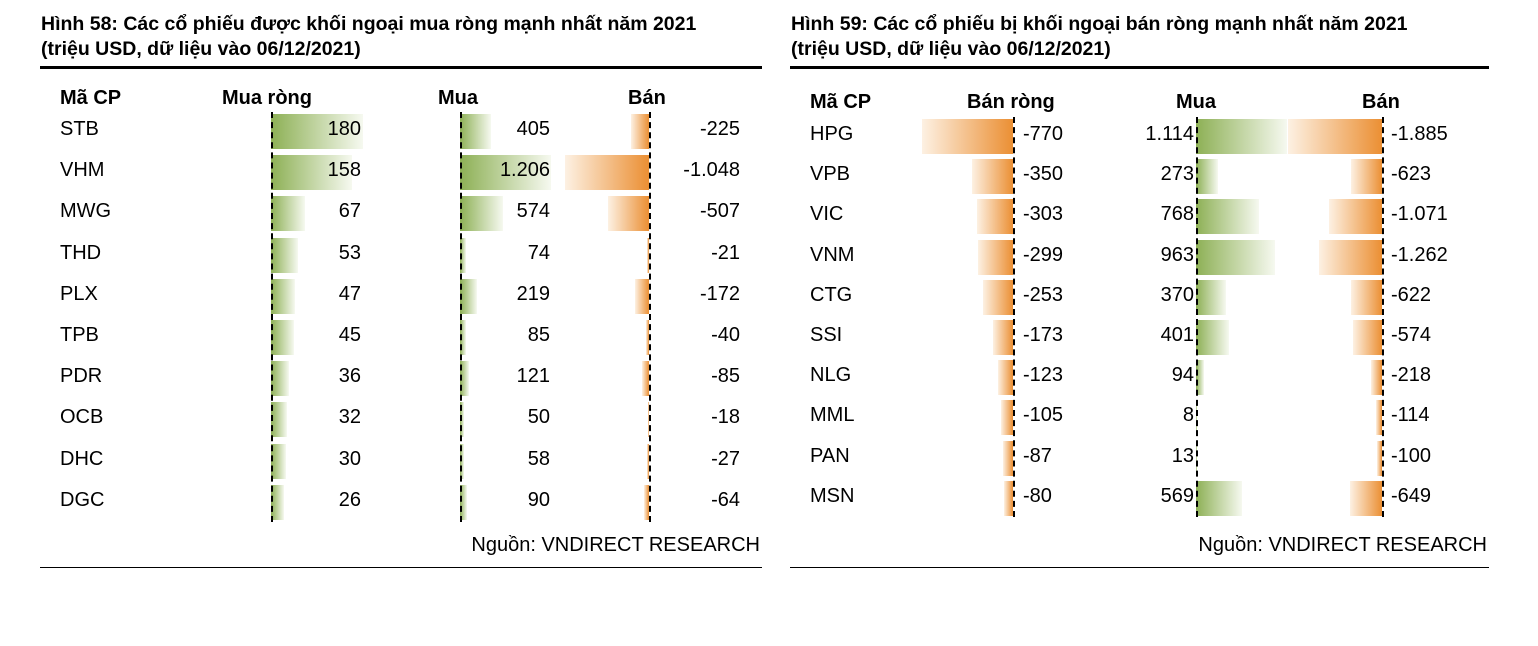 The image size is (1538, 646). Describe the element at coordinates (719, 211) in the screenshot. I see `sell-value: -507` at that location.